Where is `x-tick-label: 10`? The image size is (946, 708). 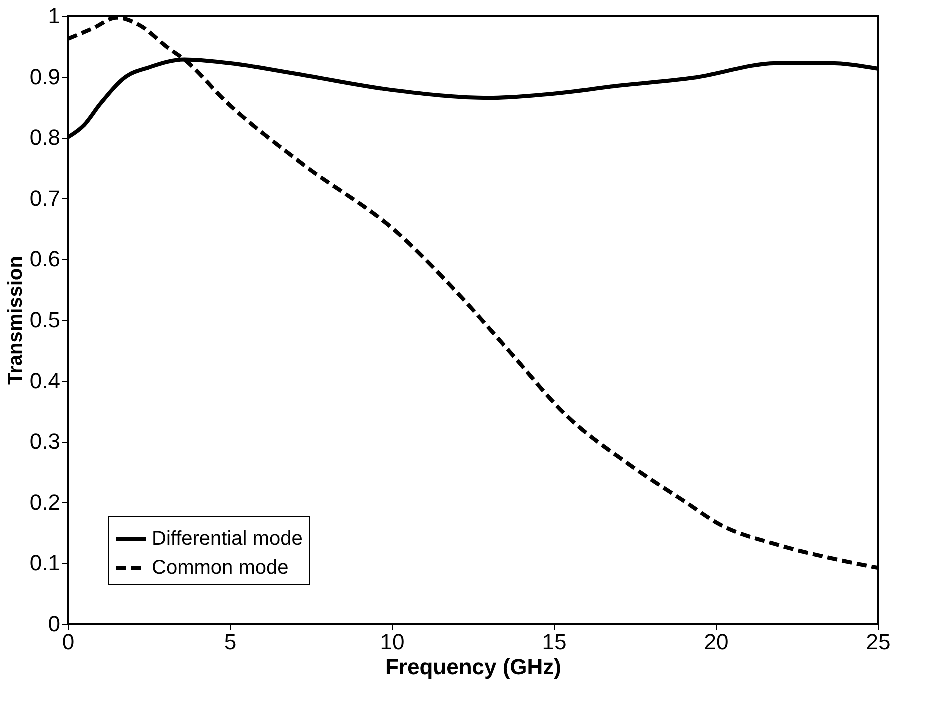 x-tick-label: 10 is located at coordinates (392, 642).